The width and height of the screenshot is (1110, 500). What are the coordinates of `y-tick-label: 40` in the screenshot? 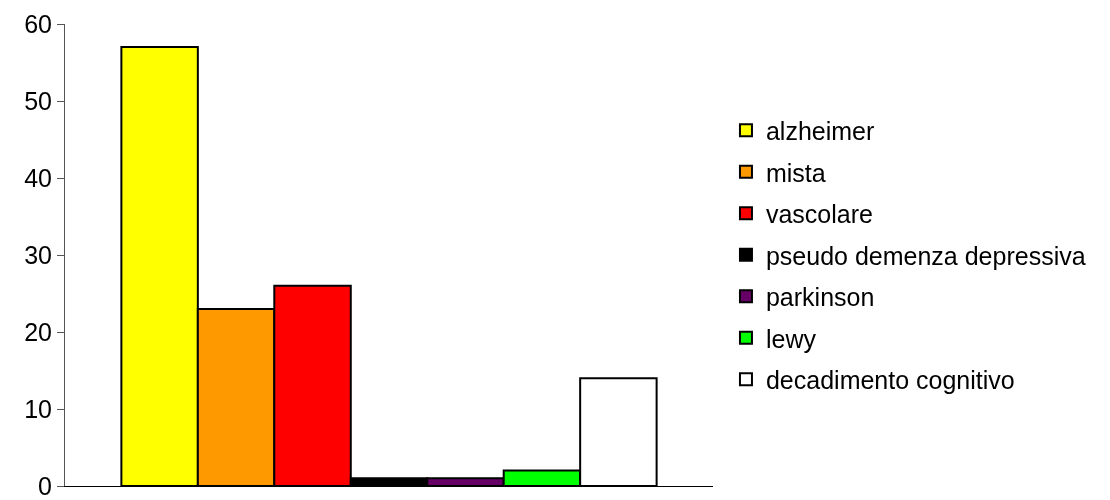 It's located at (38, 177).